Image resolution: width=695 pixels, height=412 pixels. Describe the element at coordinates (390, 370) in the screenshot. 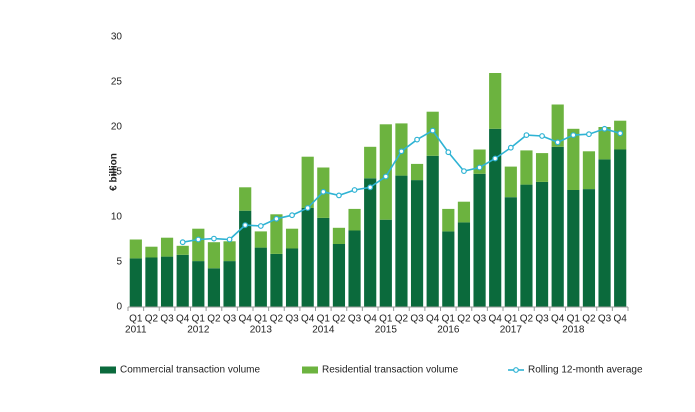

I see `legend-label: Residential transaction volume` at that location.